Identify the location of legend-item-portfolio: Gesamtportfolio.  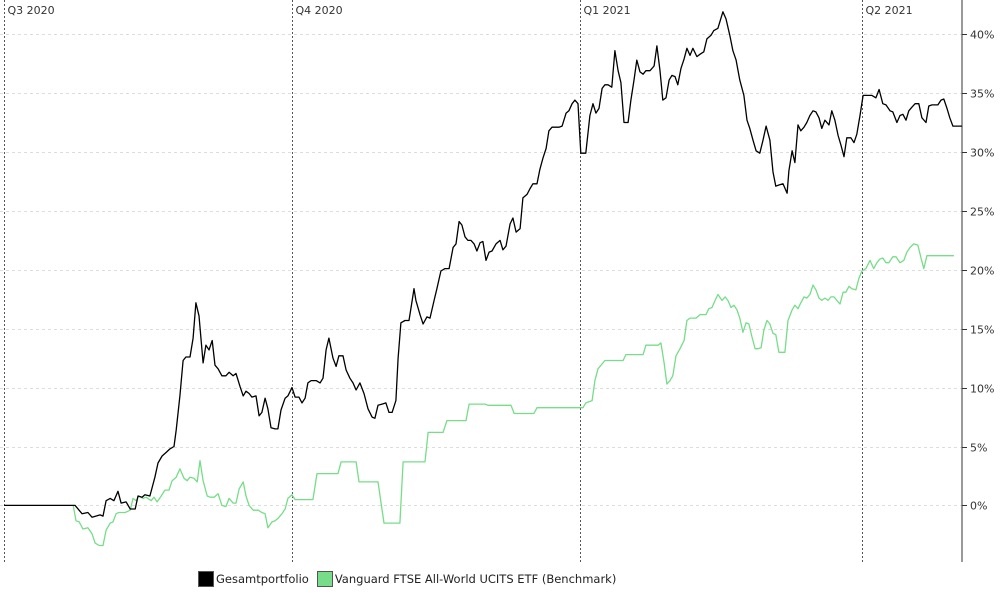
(253, 579).